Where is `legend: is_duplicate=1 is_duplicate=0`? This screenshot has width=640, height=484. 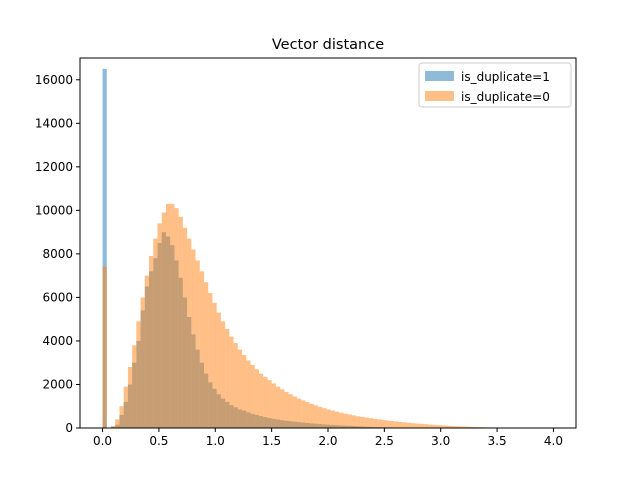 legend: is_duplicate=1 is_duplicate=0 is located at coordinates (495, 85).